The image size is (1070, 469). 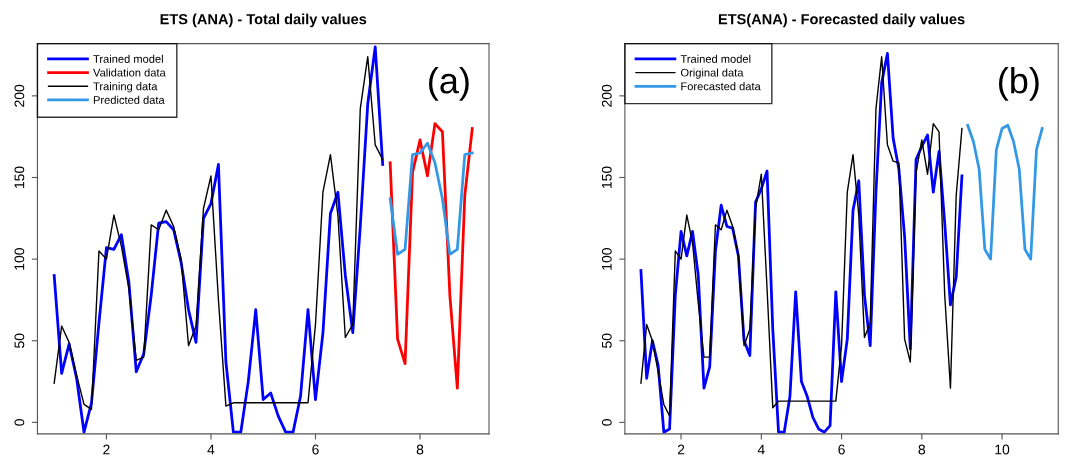 What do you see at coordinates (449, 84) in the screenshot?
I see `annotation: (a)` at bounding box center [449, 84].